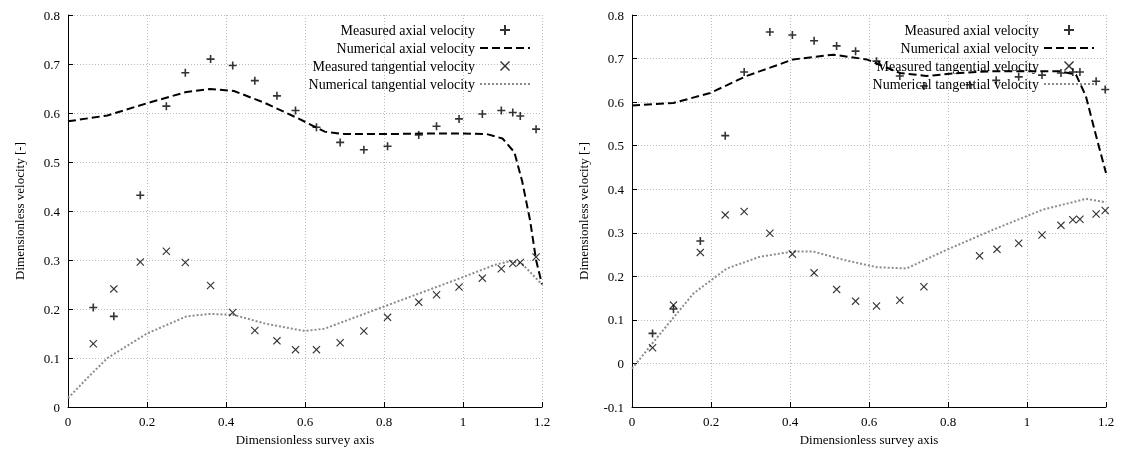 This screenshot has width=1123, height=463. Describe the element at coordinates (971, 30) in the screenshot. I see `legend-label: Measured axial velocity` at that location.